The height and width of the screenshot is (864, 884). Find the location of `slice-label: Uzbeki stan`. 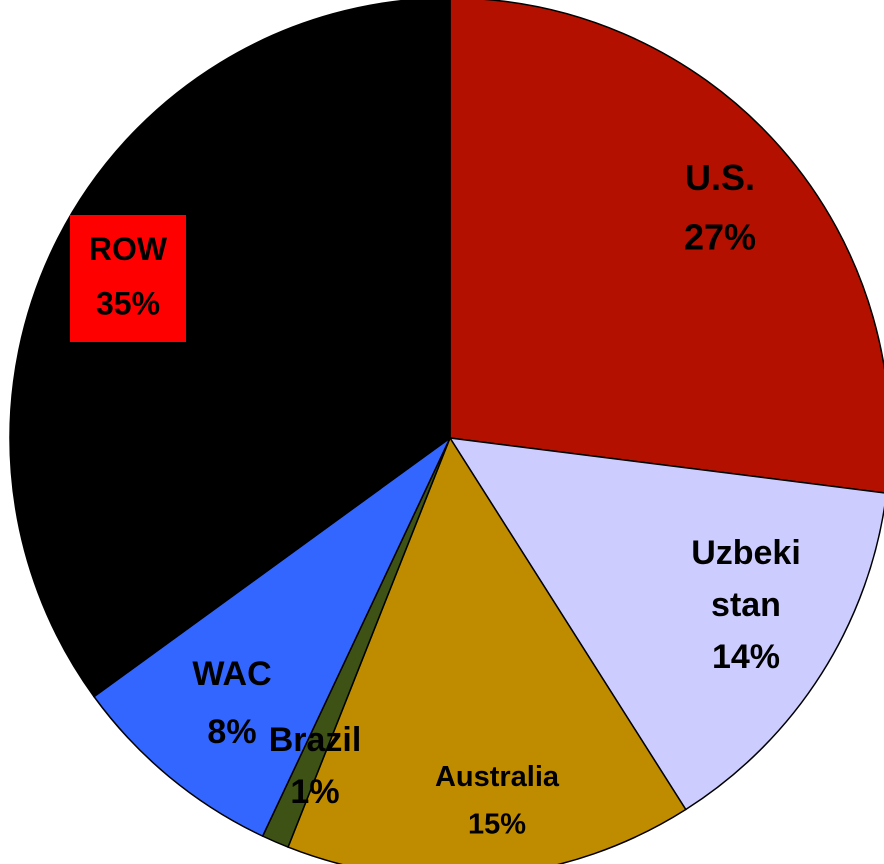

slice-label: Uzbeki stan is located at coordinates (746, 579).